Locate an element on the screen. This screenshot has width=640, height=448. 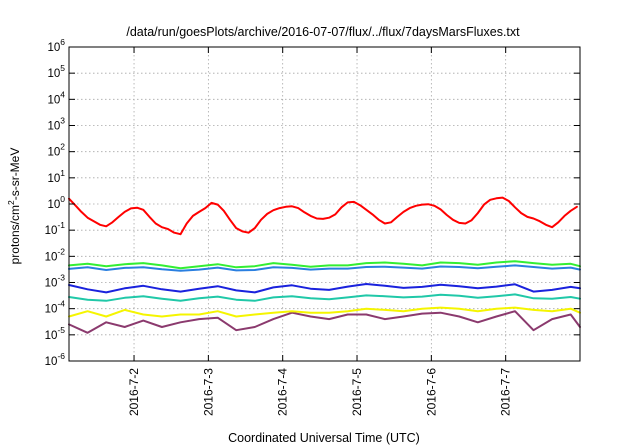
x-axis-label: Coordinated Universal Time (UTC) is located at coordinates (324, 438).